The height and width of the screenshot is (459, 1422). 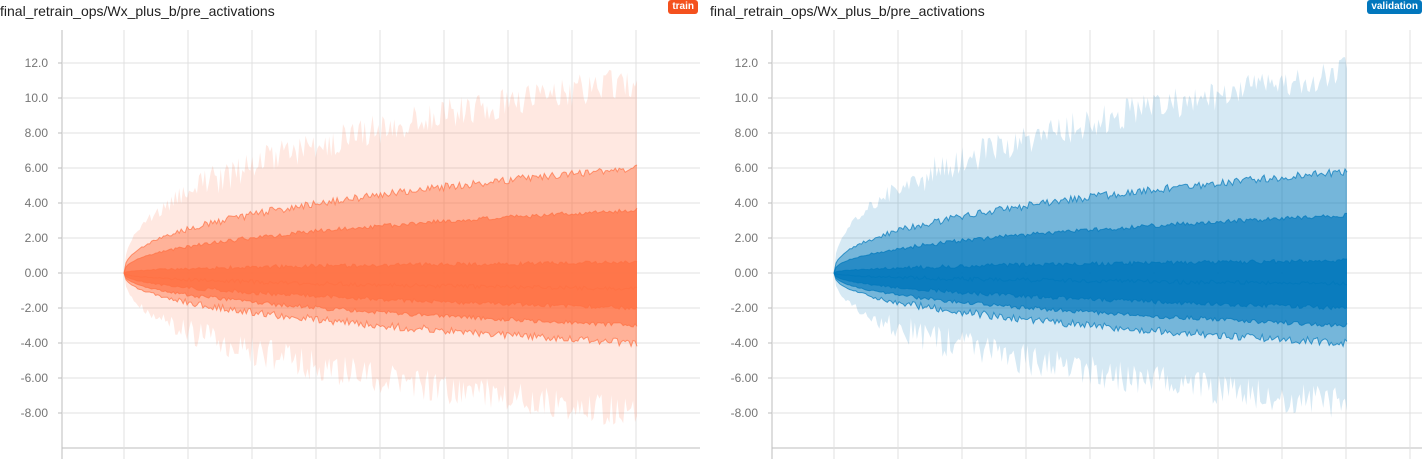 I want to click on run-badge-validation: validation, so click(x=1394, y=7).